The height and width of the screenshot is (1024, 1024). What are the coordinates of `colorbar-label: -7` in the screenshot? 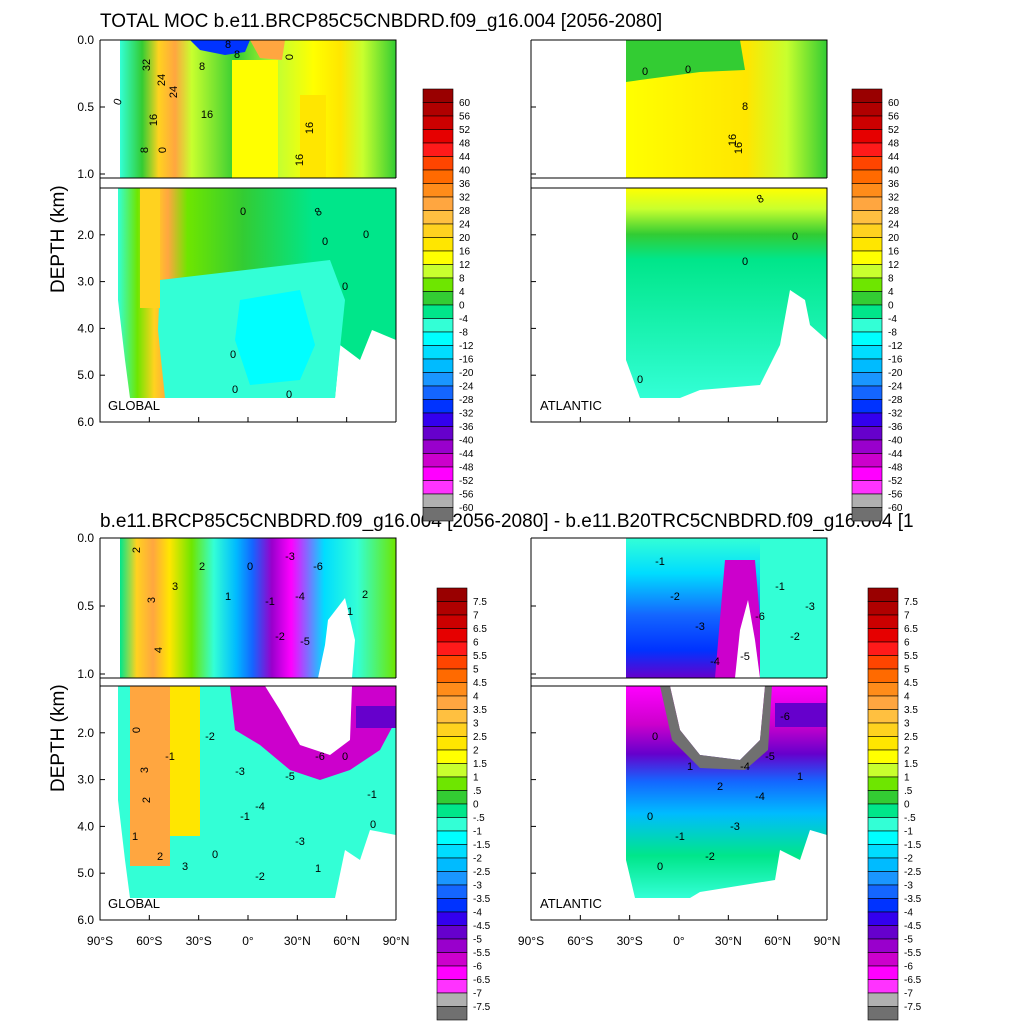 It's located at (908, 994).